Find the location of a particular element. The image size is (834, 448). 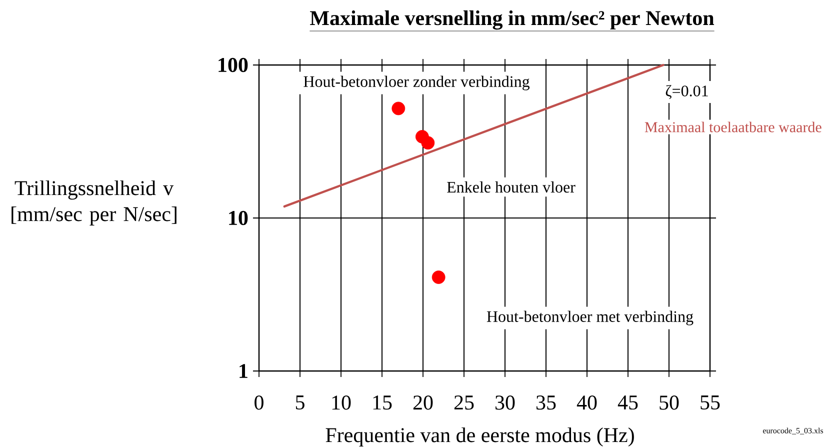

y-tick-label: 1 is located at coordinates (244, 371).